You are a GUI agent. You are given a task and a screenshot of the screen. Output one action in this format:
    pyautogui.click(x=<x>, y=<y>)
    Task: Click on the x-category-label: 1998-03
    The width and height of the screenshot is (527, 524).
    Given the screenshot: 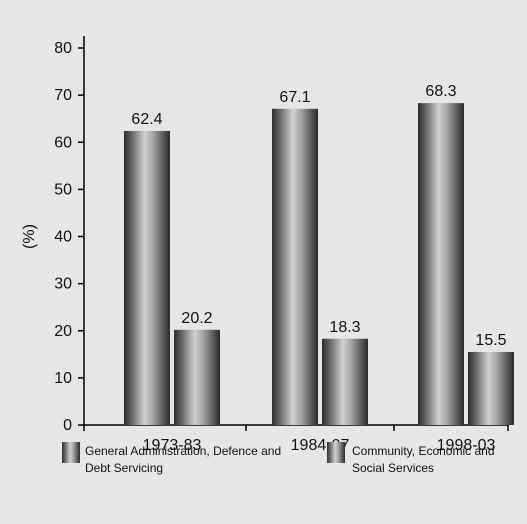 What is the action you would take?
    pyautogui.click(x=466, y=445)
    